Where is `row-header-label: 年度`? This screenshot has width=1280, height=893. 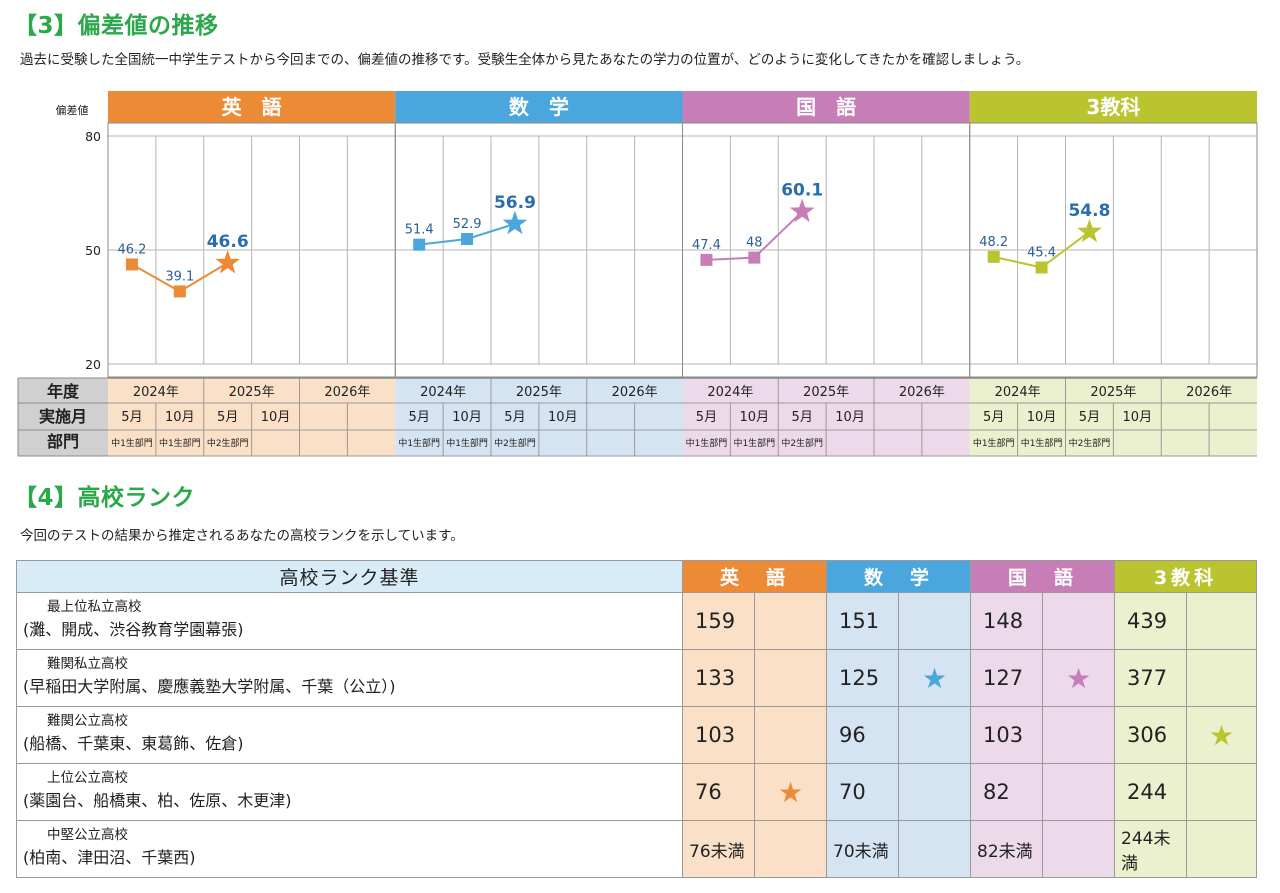 row-header-label: 年度 is located at coordinates (63, 391).